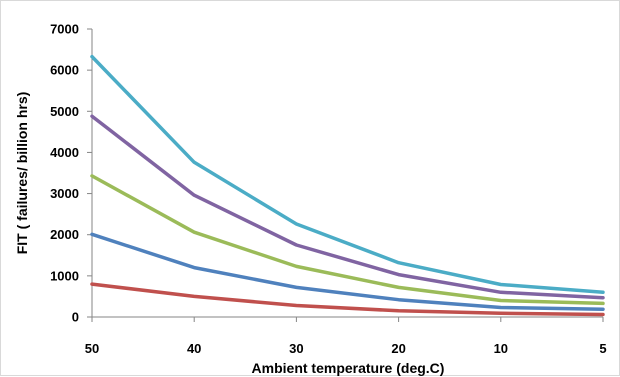  What do you see at coordinates (348, 368) in the screenshot?
I see `x-axis-title: Ambient temperature (deg.C)` at bounding box center [348, 368].